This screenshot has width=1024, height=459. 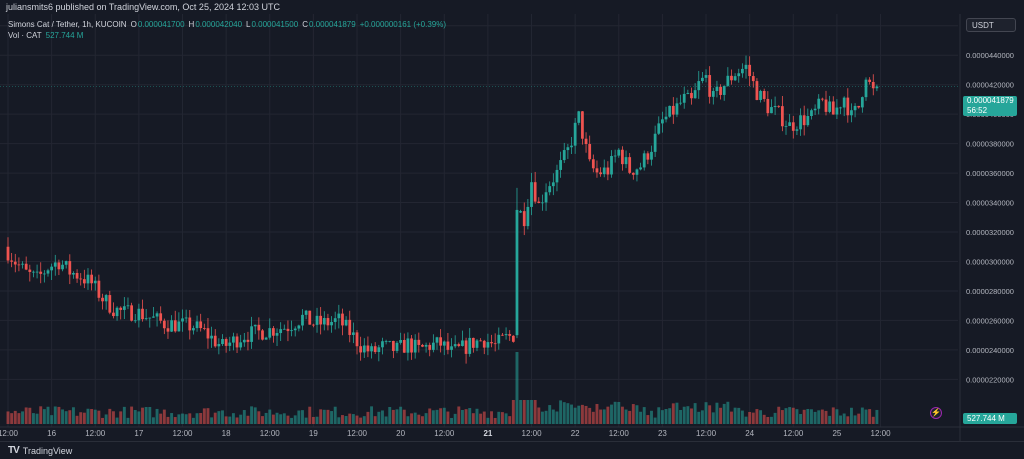 What do you see at coordinates (40, 450) in the screenshot?
I see `tradingview-logo: TV TradingView` at bounding box center [40, 450].